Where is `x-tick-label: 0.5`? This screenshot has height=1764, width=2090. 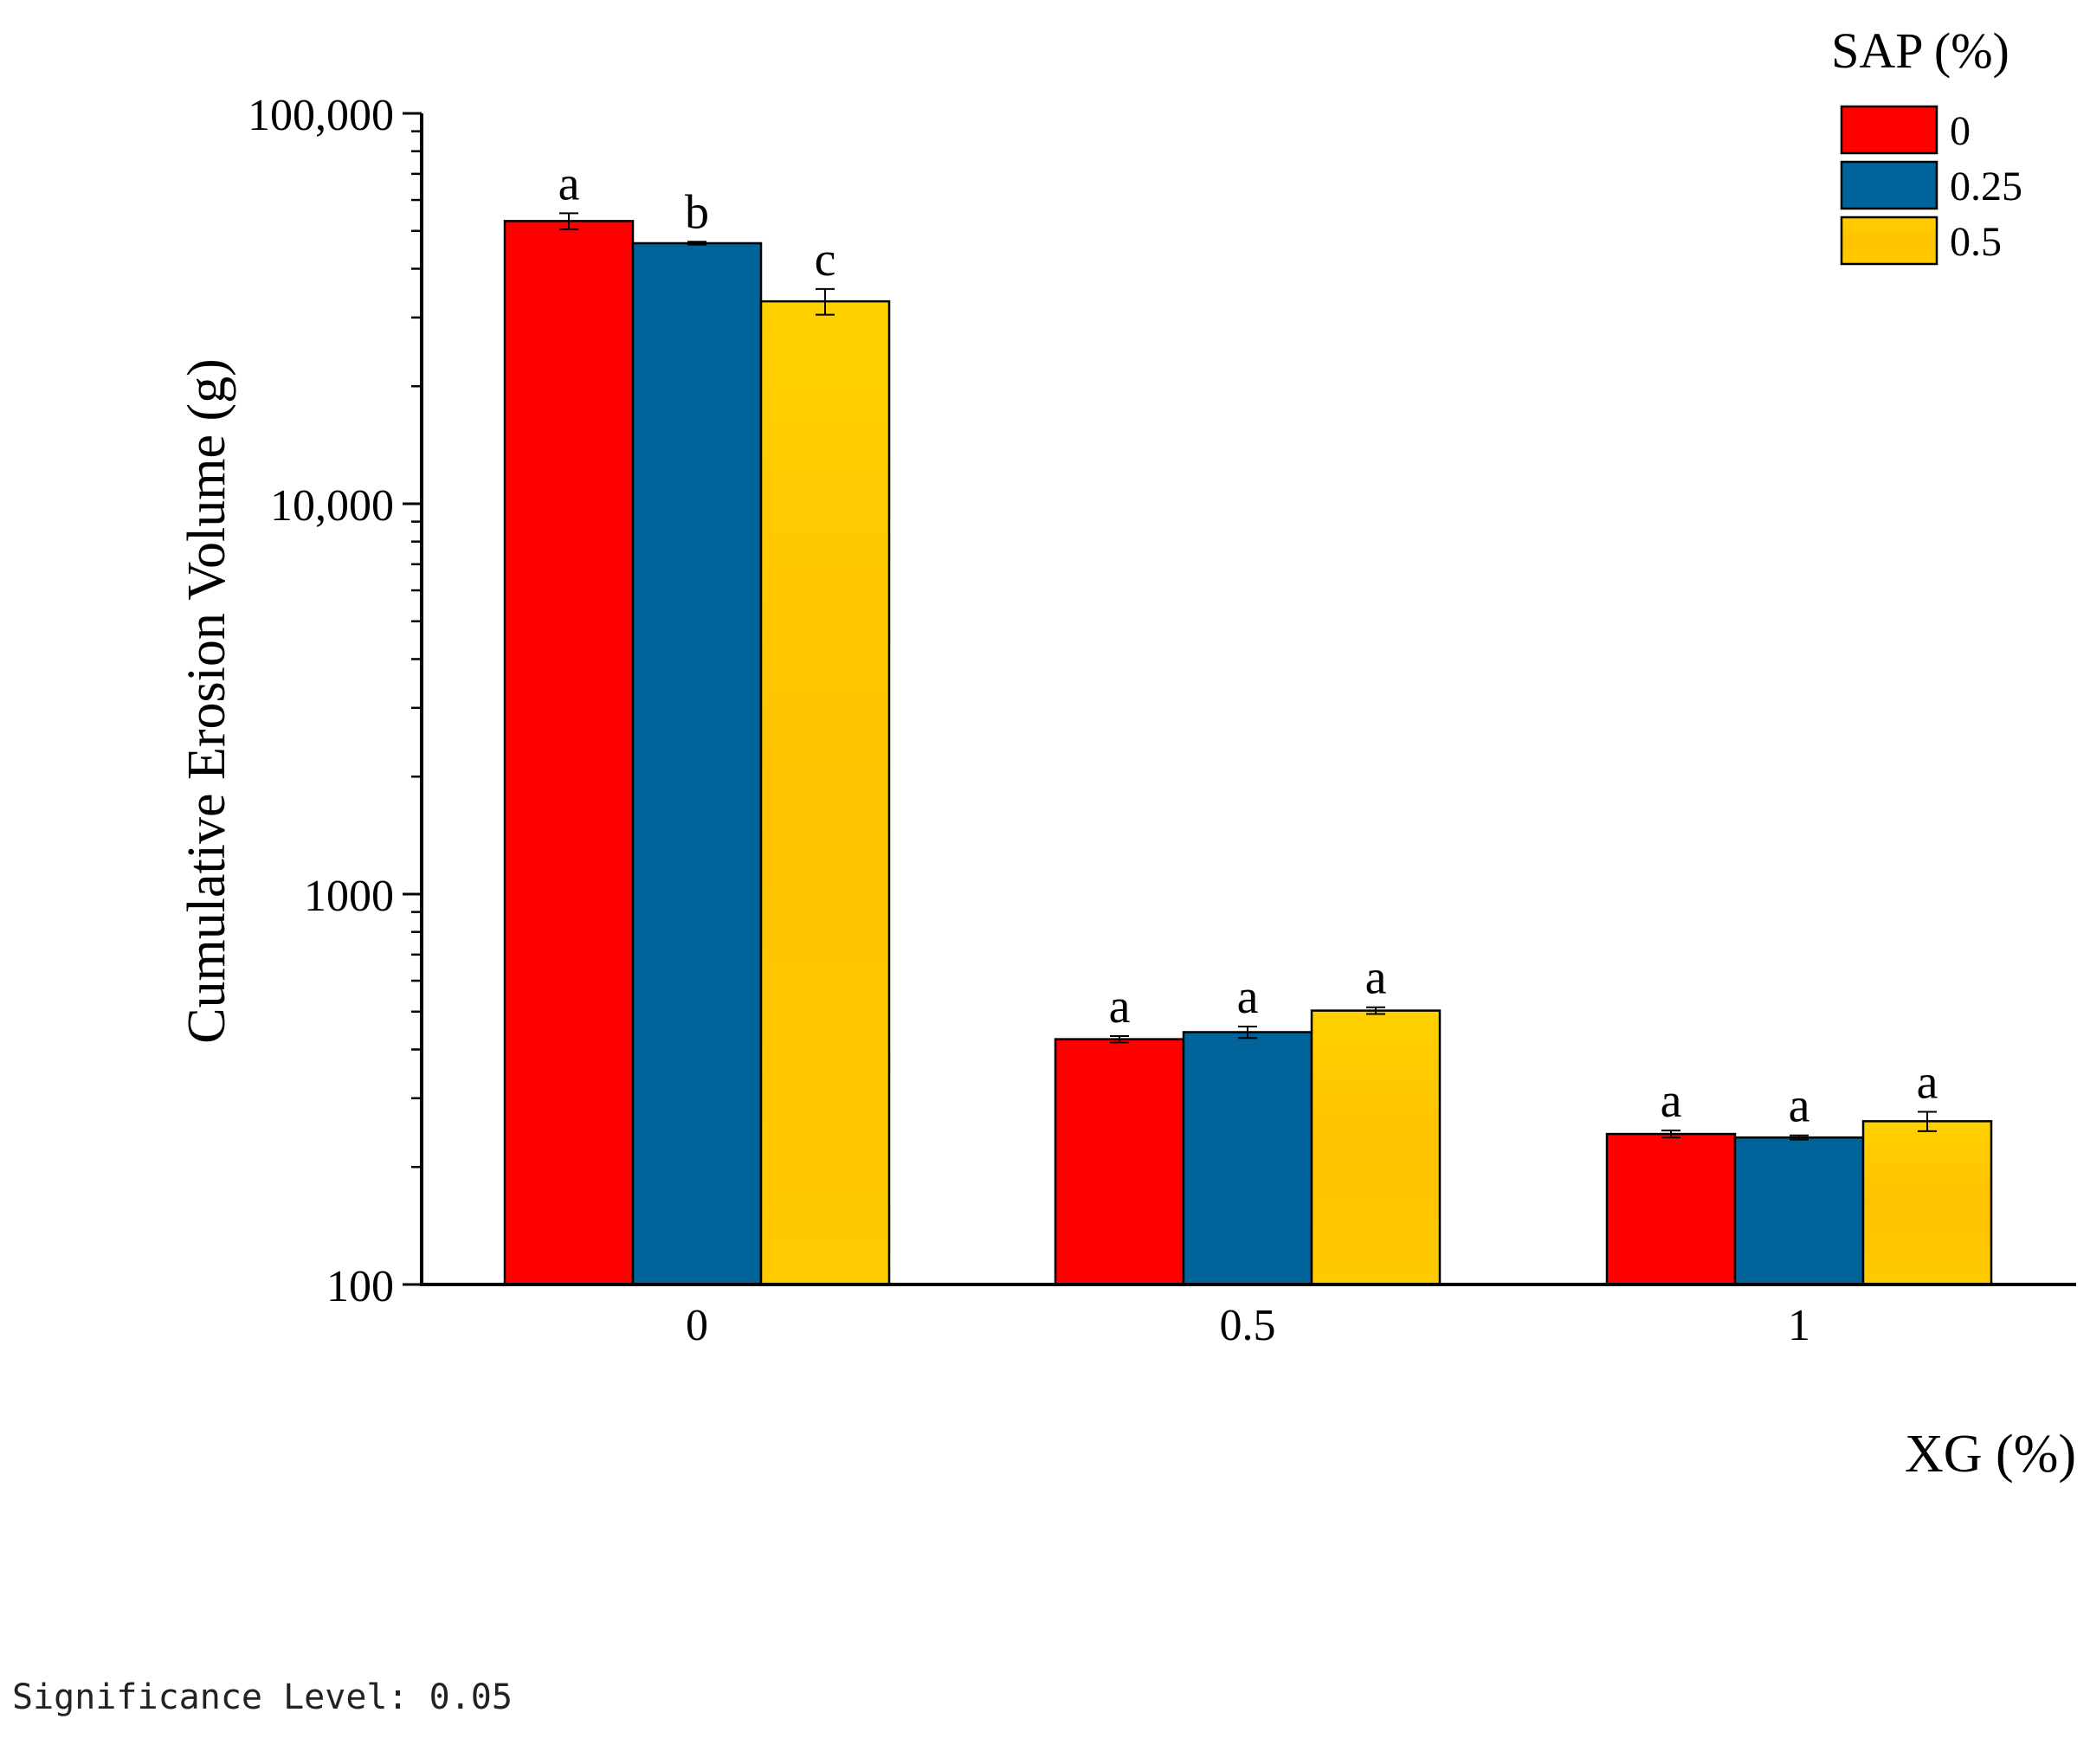
x-tick-label: 0.5 is located at coordinates (1248, 1325).